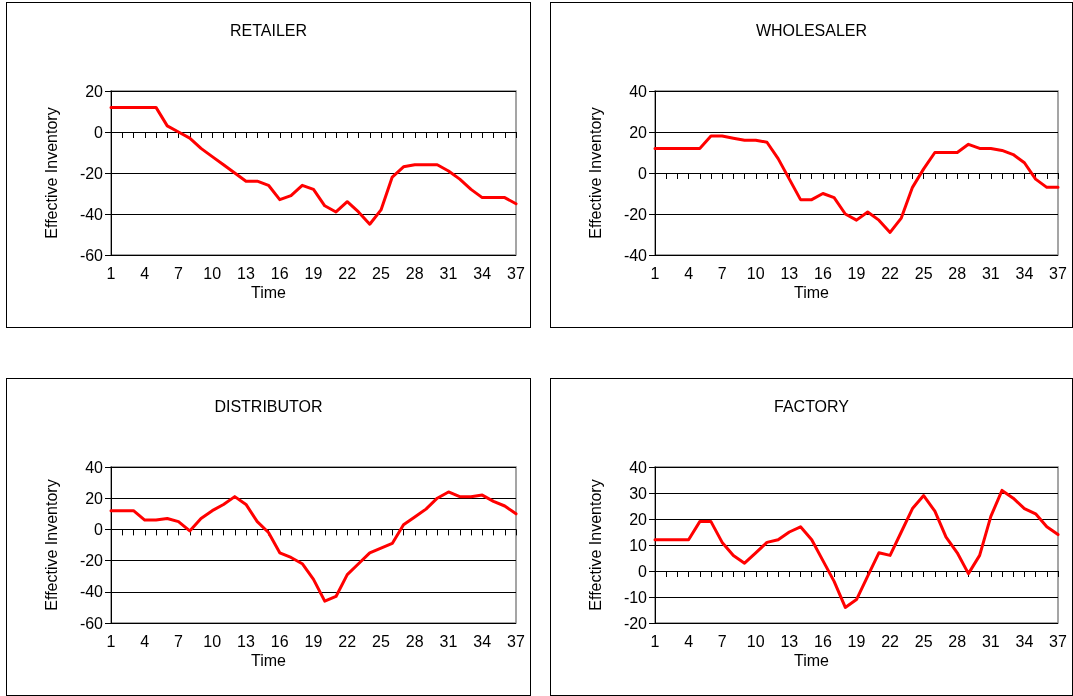  What do you see at coordinates (638, 545) in the screenshot?
I see `y-tick-label: 10` at bounding box center [638, 545].